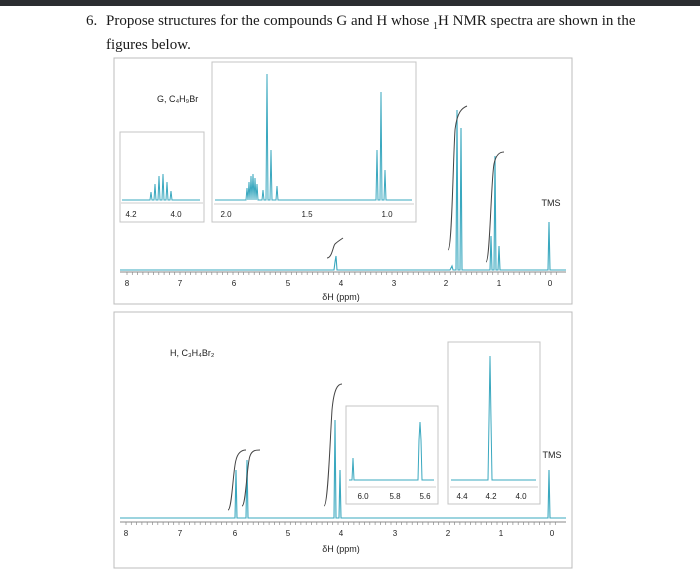  What do you see at coordinates (491, 496) in the screenshot?
I see `inset-right-tick: 4.2` at bounding box center [491, 496].